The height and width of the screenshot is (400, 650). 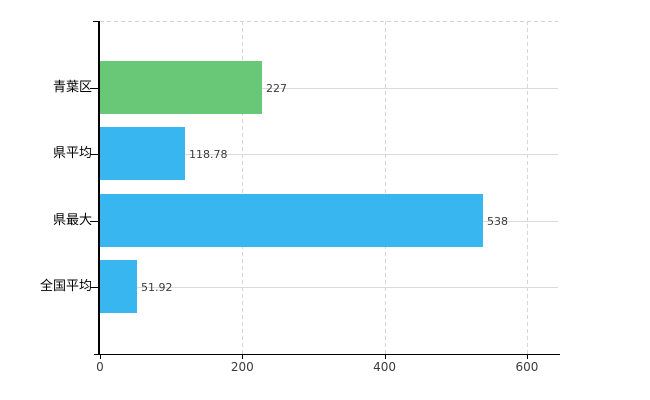 What do you see at coordinates (385, 367) in the screenshot?
I see `x-axis-tick-label: 400` at bounding box center [385, 367].